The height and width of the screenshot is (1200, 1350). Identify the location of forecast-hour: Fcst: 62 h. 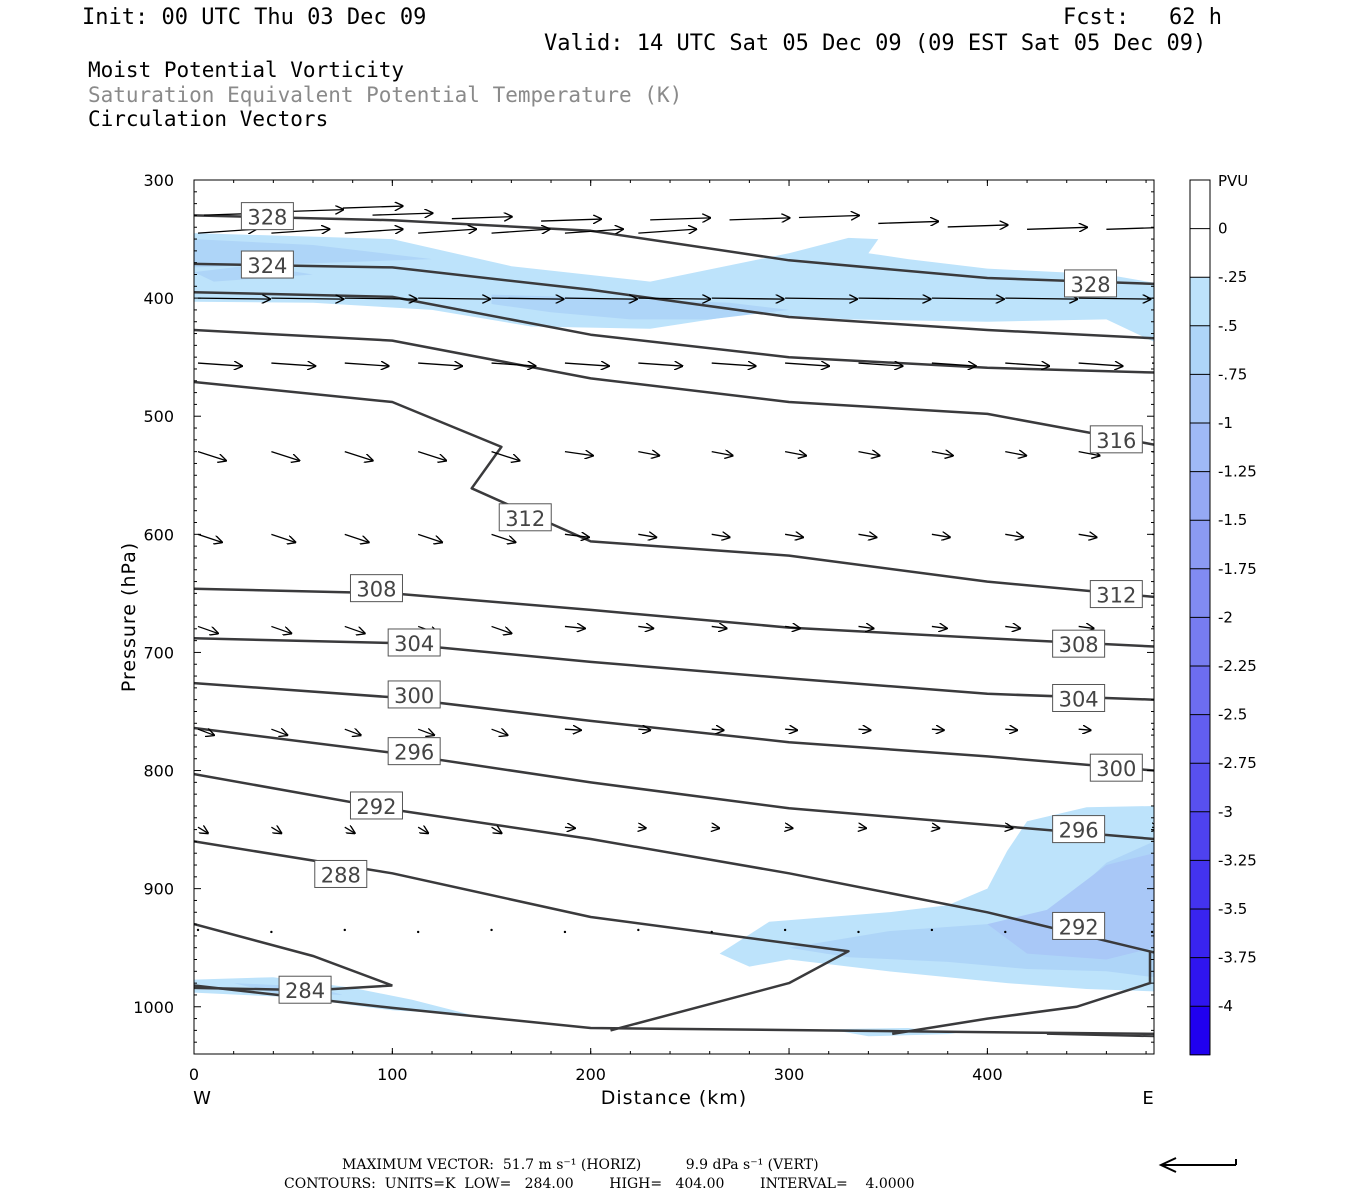
(1142, 17).